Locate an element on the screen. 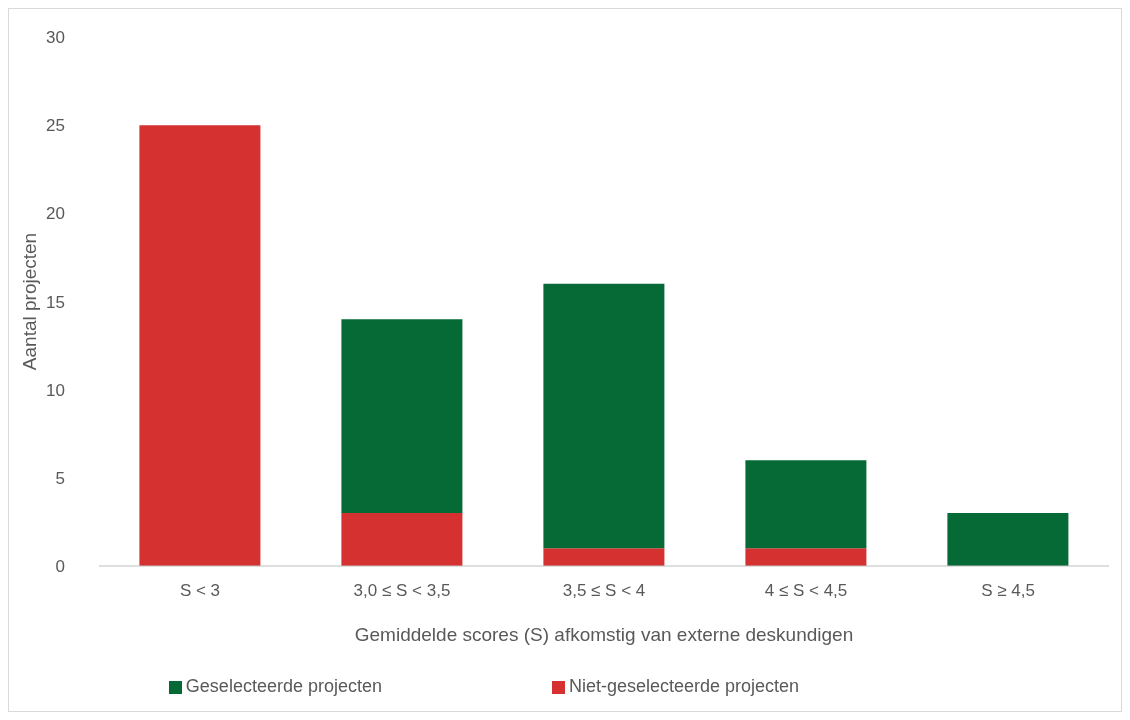 This screenshot has height=720, width=1130. y-tick-label: 5 is located at coordinates (60, 478).